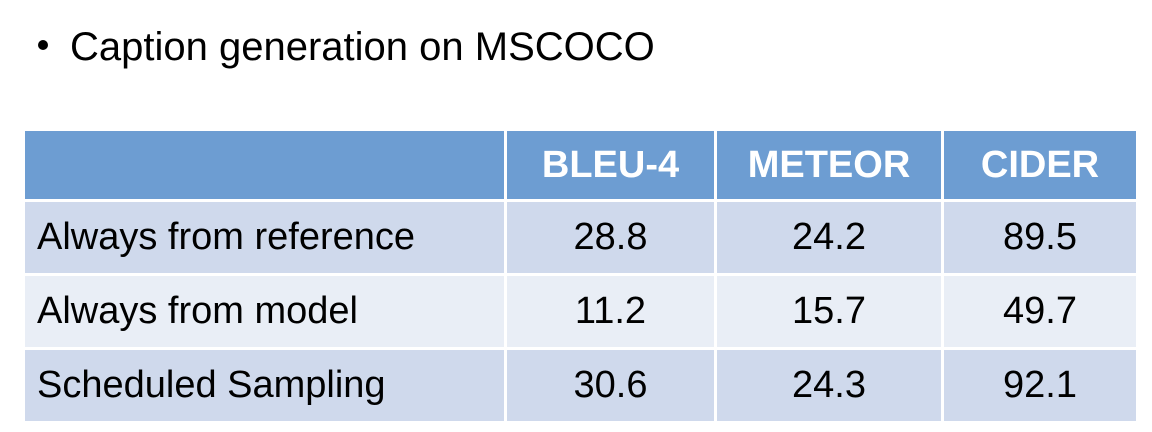 Image resolution: width=1152 pixels, height=432 pixels. I want to click on bullet-text: Caption generation on MSCOCO, so click(362, 46).